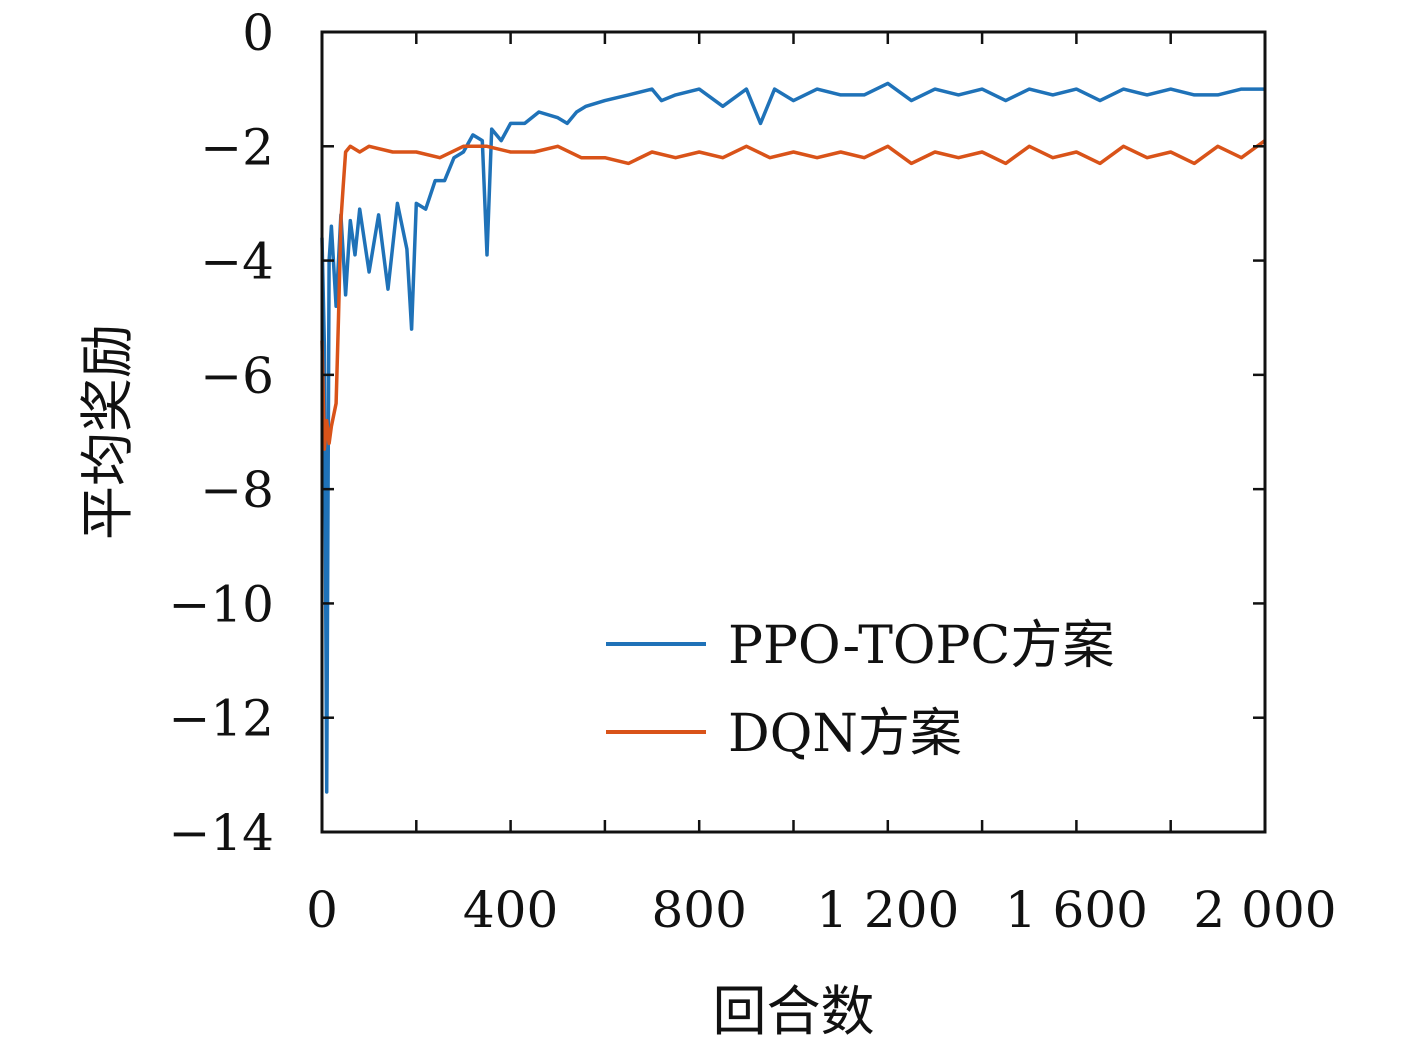 The width and height of the screenshot is (1417, 1042). Describe the element at coordinates (887, 910) in the screenshot. I see `x-tick-label: 1 200` at that location.